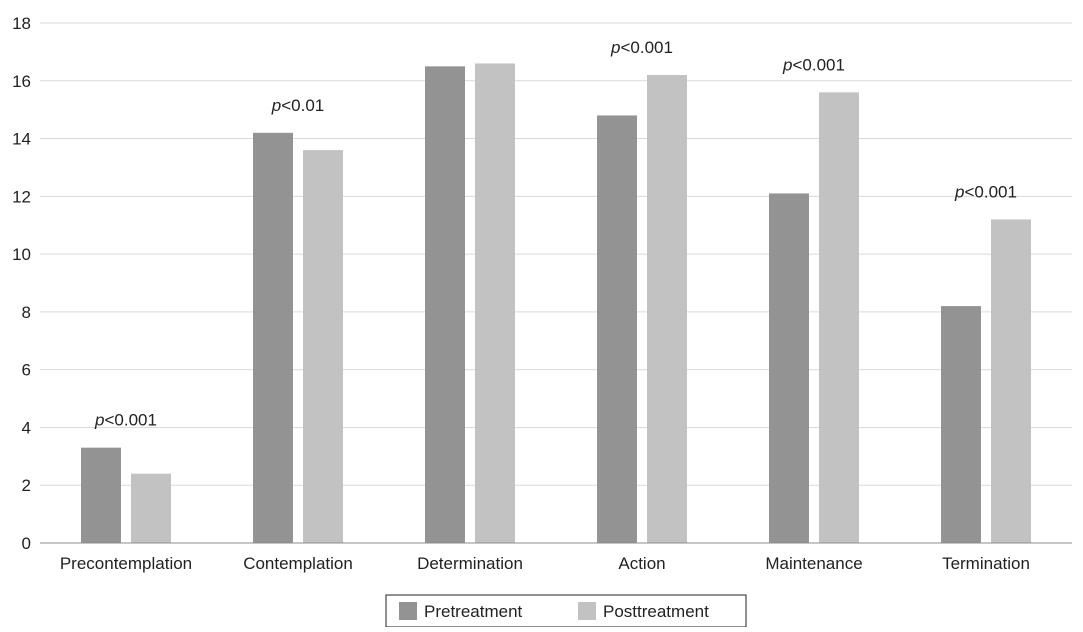  Describe the element at coordinates (985, 191) in the screenshot. I see `p-value-annotation-termination: p<0.001` at that location.